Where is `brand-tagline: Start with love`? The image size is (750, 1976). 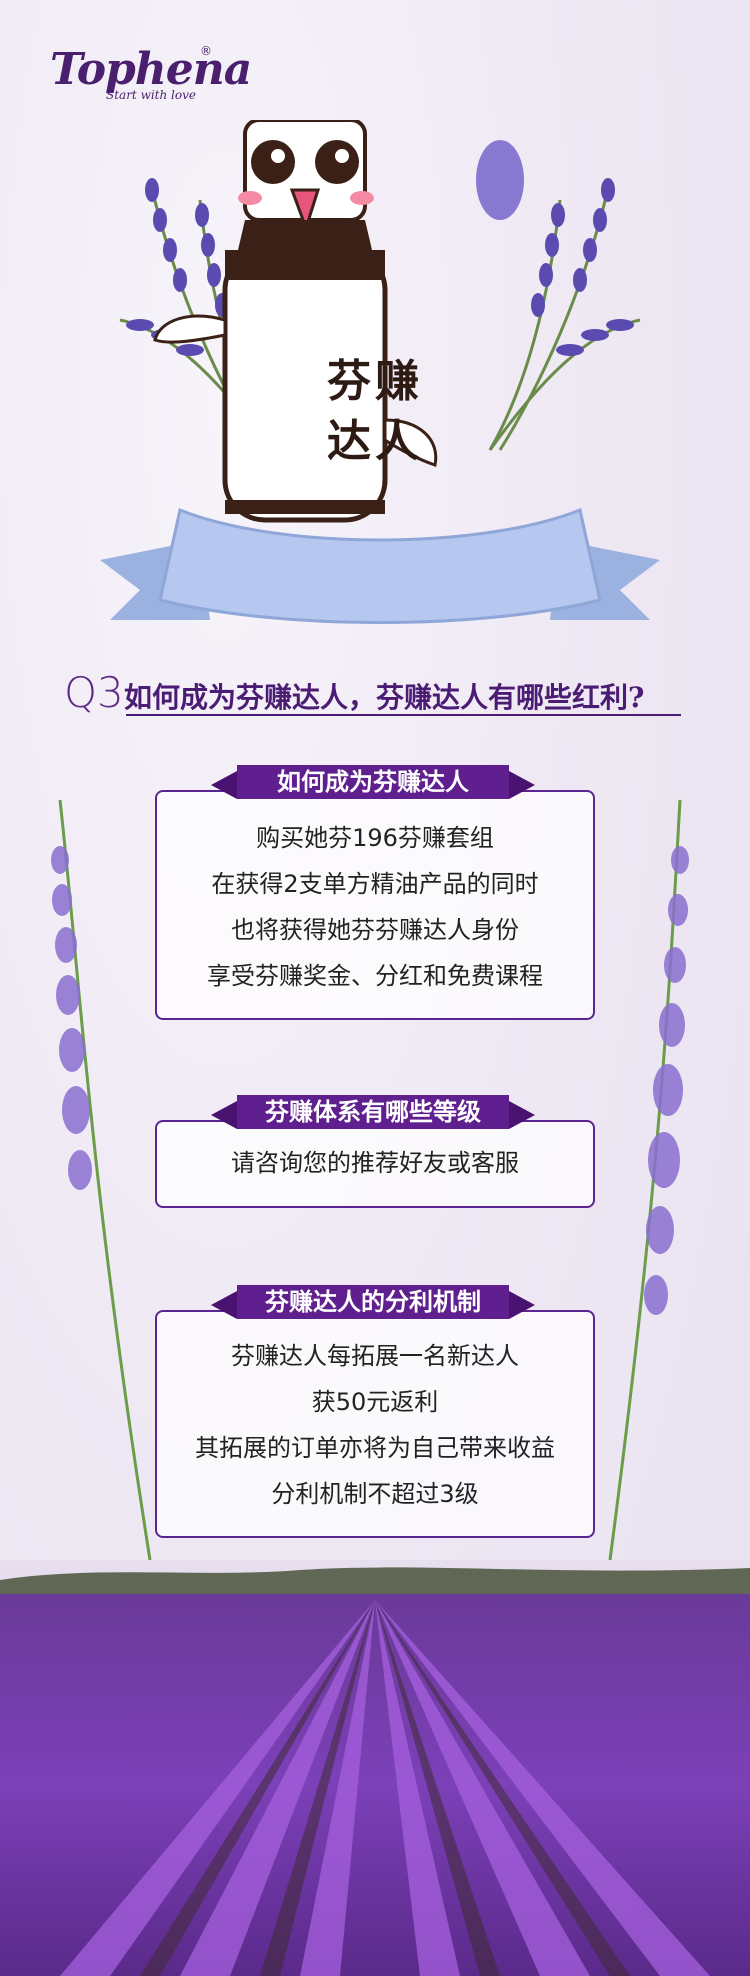 brand-tagline: Start with love is located at coordinates (151, 95).